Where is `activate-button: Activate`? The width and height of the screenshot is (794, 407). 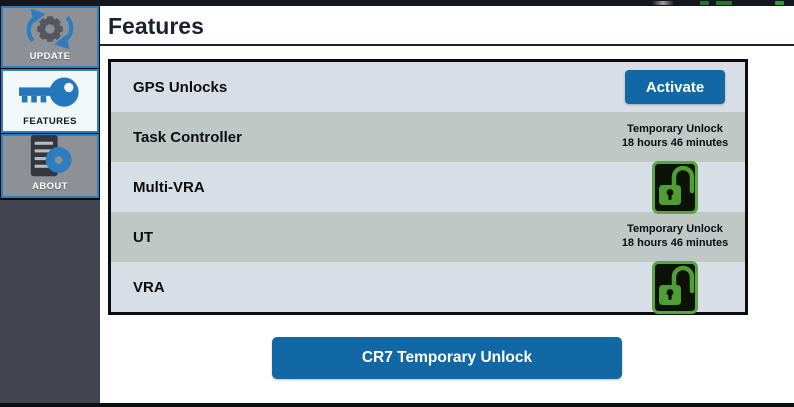
activate-button: Activate is located at coordinates (675, 87).